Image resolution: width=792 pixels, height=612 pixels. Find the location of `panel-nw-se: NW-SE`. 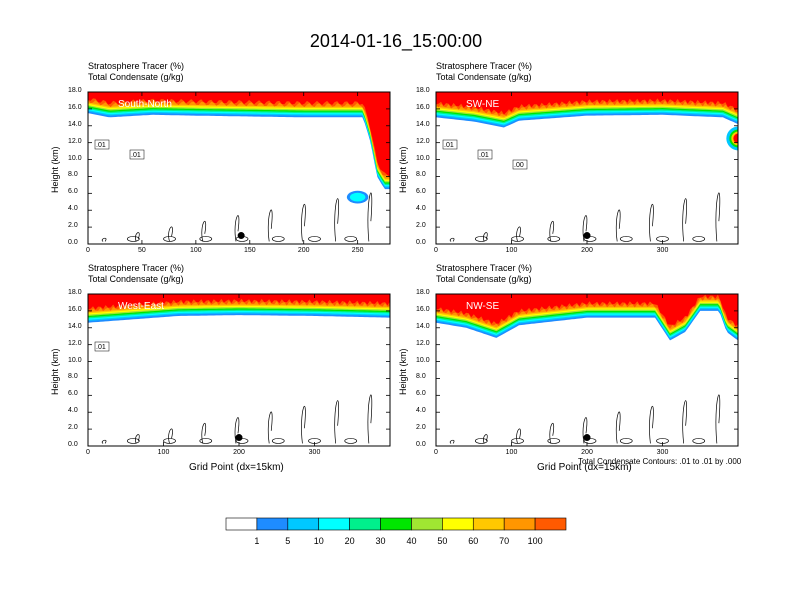

panel-nw-se: NW-SE is located at coordinates (587, 370).